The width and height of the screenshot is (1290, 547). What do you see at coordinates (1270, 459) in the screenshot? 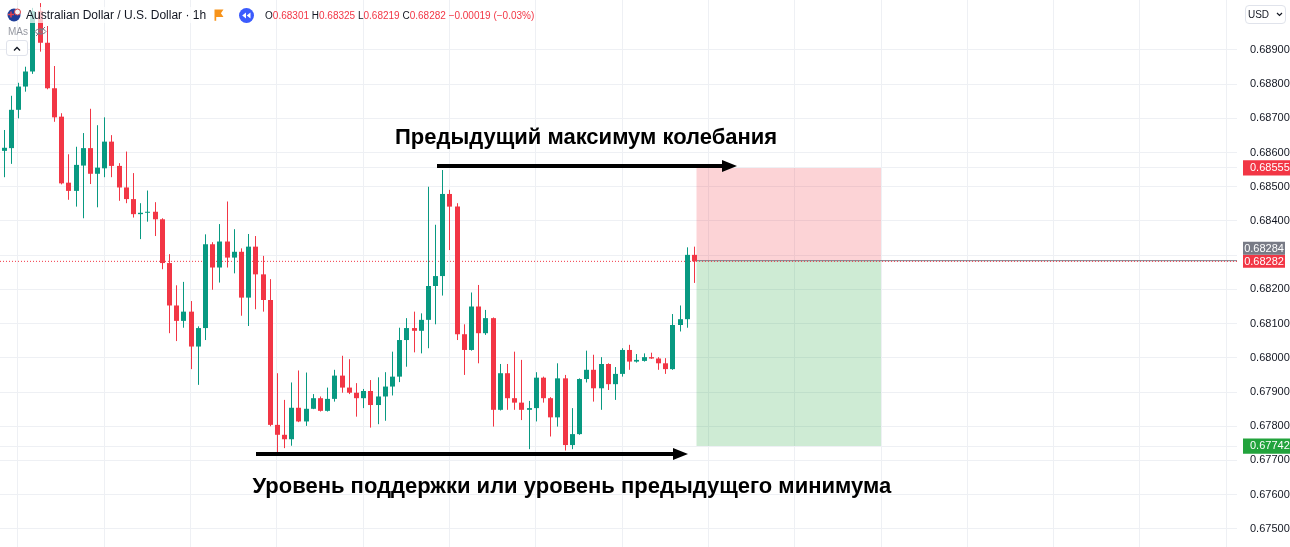
I see `y-tick-label: 0.67700` at bounding box center [1270, 459].